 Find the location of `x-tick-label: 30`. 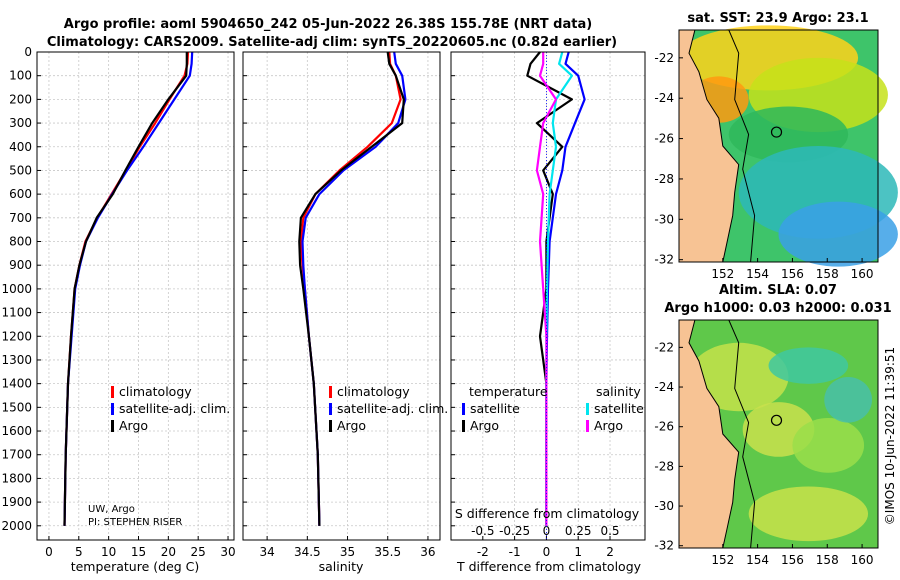

x-tick-label: 30 is located at coordinates (227, 552).